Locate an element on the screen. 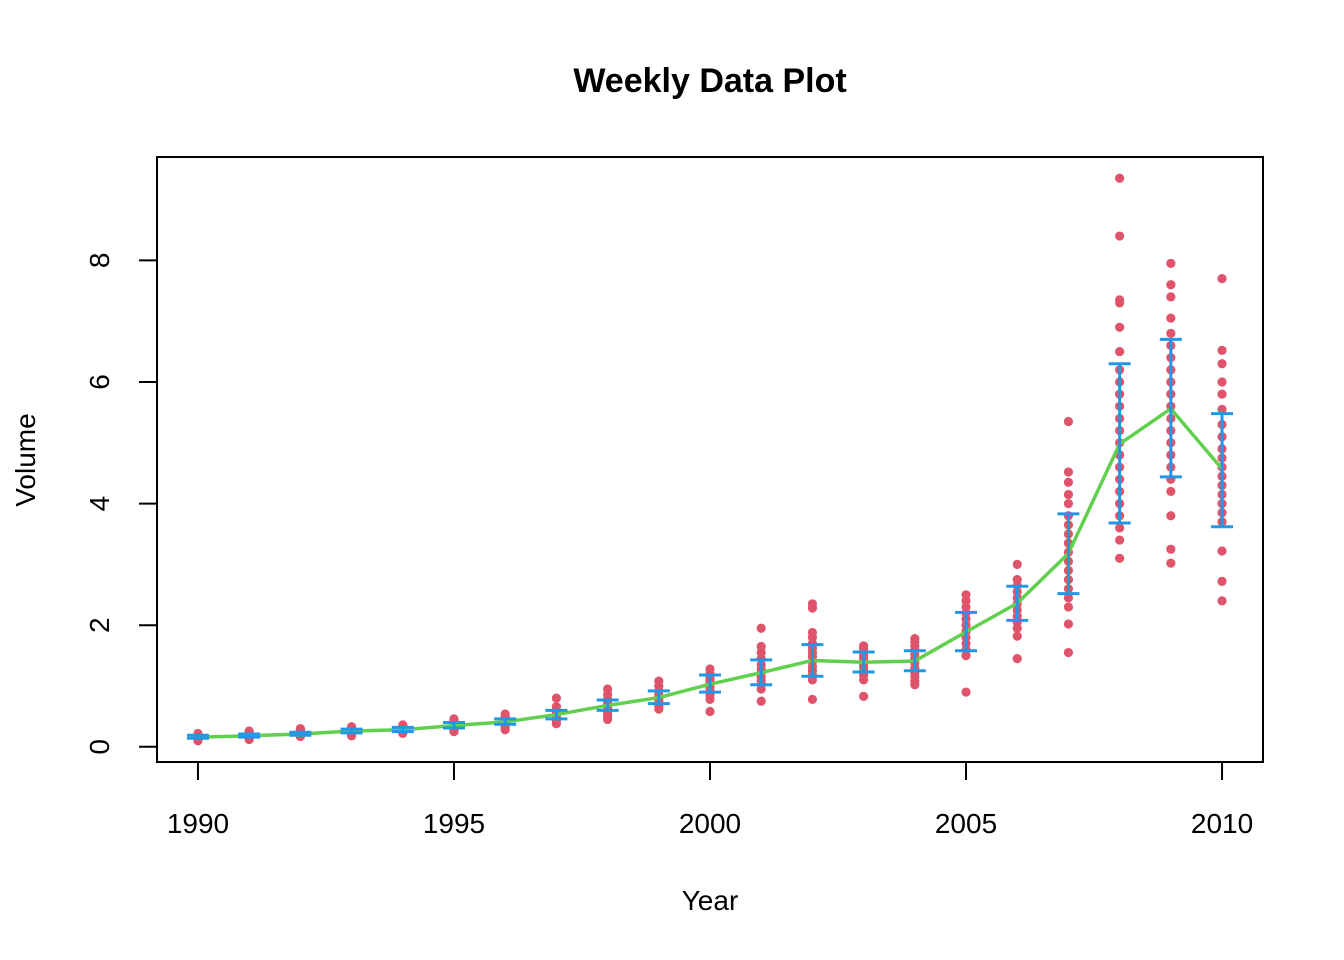 The height and width of the screenshot is (960, 1344). y-tick-label: 0 is located at coordinates (99, 747).